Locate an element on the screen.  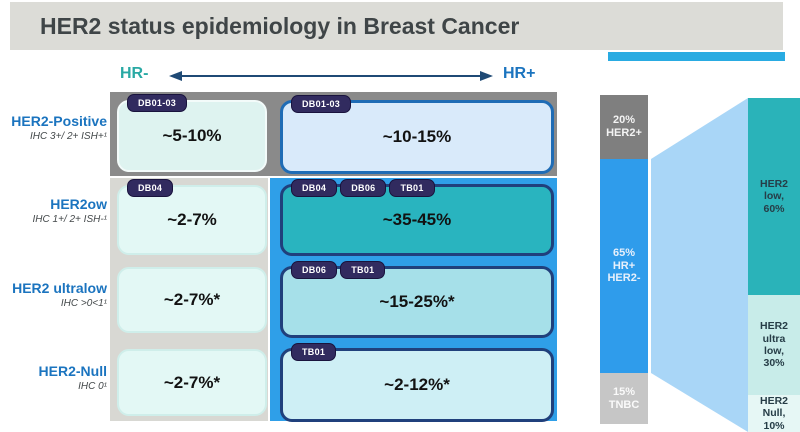
row-name: HER2ow is located at coordinates (78, 204).